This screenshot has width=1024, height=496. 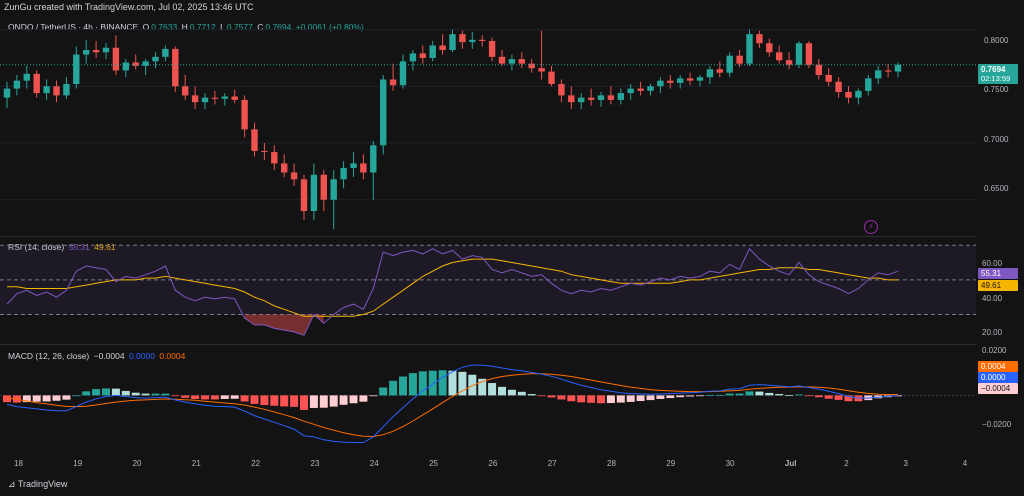 What do you see at coordinates (996, 78) in the screenshot?
I see `candle-countdown: 02:13:59` at bounding box center [996, 78].